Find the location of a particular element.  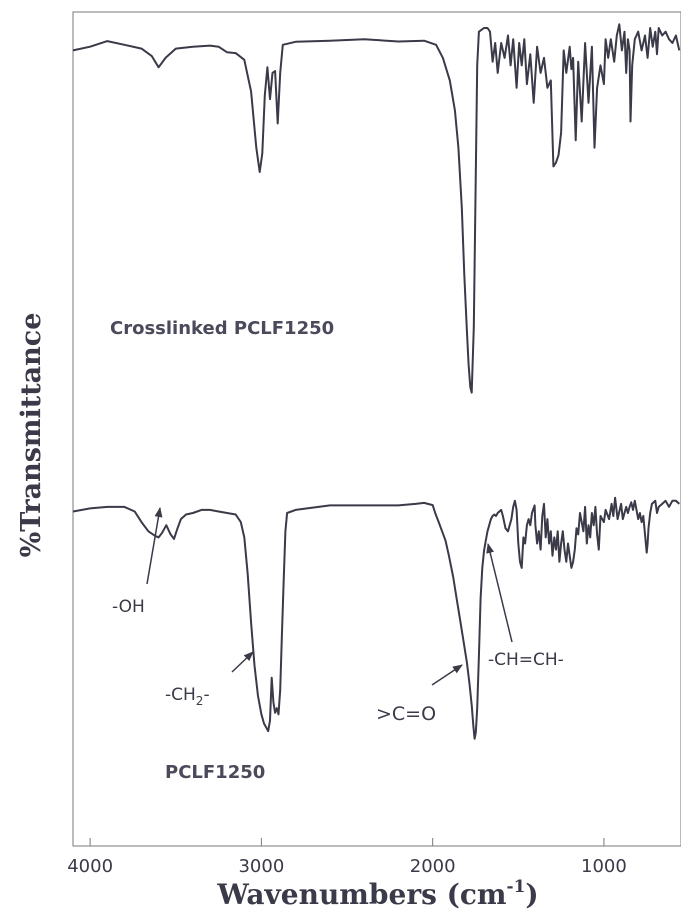

annotation-oh: -OH is located at coordinates (137, 562).